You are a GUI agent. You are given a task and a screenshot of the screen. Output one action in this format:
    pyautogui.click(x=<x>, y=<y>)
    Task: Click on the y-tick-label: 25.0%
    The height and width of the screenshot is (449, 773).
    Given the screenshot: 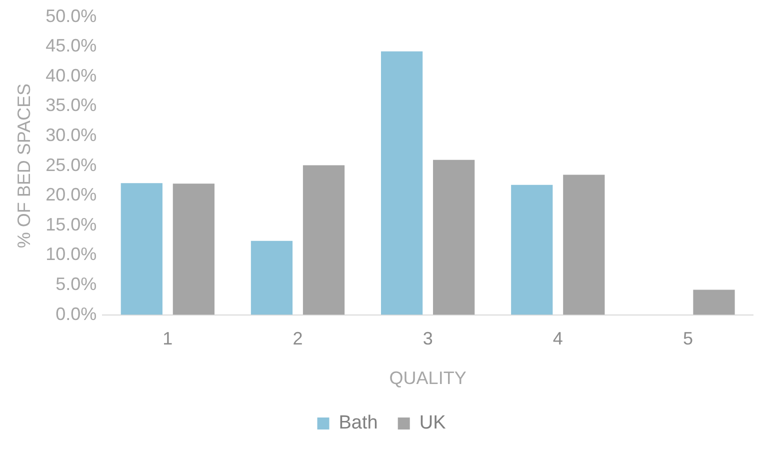 What is the action you would take?
    pyautogui.click(x=71, y=164)
    